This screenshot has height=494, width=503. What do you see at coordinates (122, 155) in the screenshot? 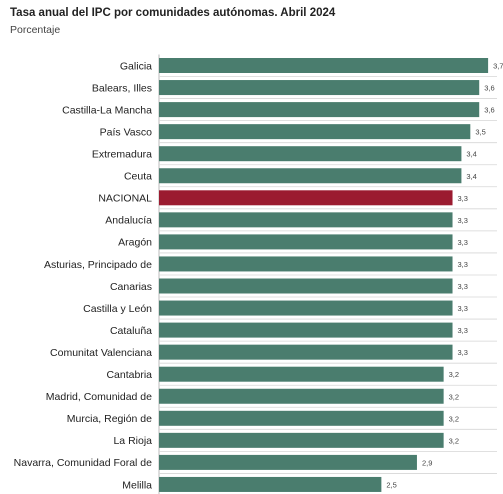
I see `category-label: Extremadura` at bounding box center [122, 155].